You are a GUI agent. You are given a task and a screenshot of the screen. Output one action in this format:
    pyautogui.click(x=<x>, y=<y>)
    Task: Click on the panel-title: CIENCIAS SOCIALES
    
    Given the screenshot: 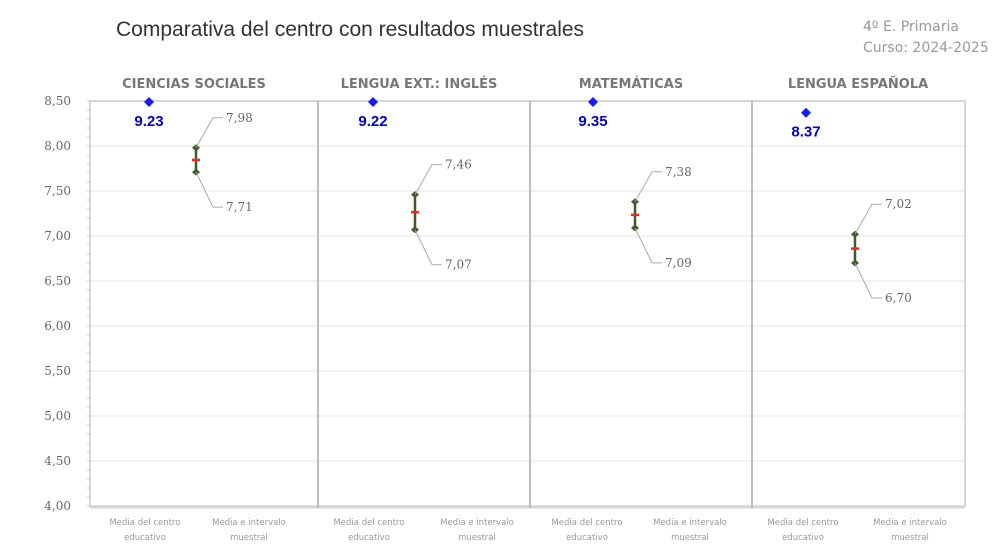 What is the action you would take?
    pyautogui.click(x=194, y=84)
    